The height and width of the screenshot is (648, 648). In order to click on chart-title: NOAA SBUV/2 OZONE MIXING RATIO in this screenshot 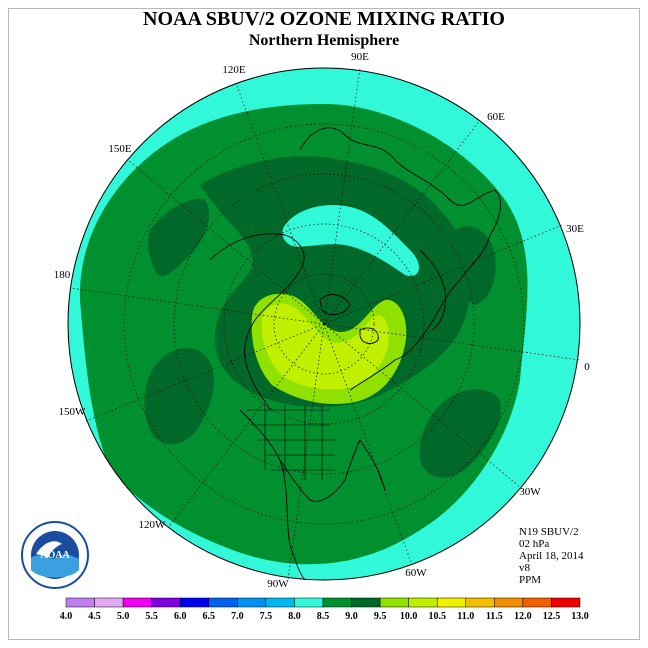, I will do `click(324, 19)`.